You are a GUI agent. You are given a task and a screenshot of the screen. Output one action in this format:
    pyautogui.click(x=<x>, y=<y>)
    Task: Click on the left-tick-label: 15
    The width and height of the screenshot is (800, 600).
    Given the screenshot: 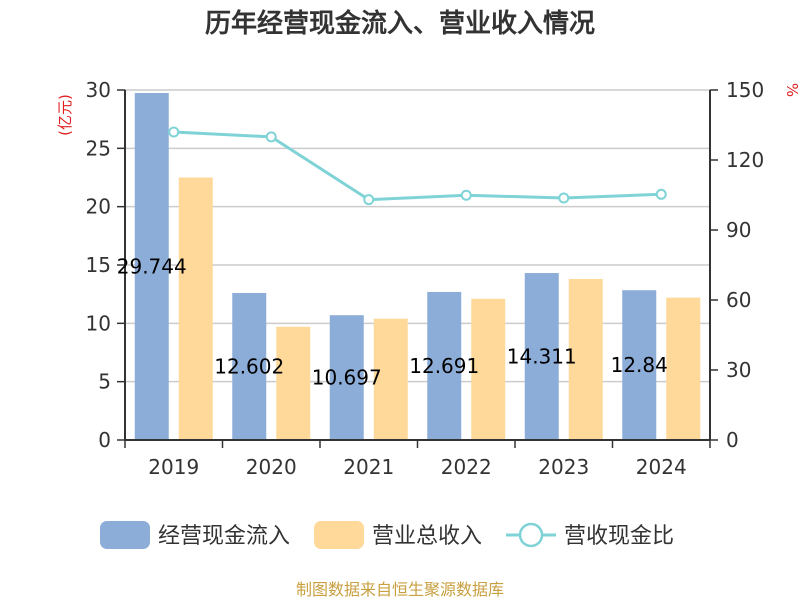 What is the action you would take?
    pyautogui.click(x=98, y=265)
    